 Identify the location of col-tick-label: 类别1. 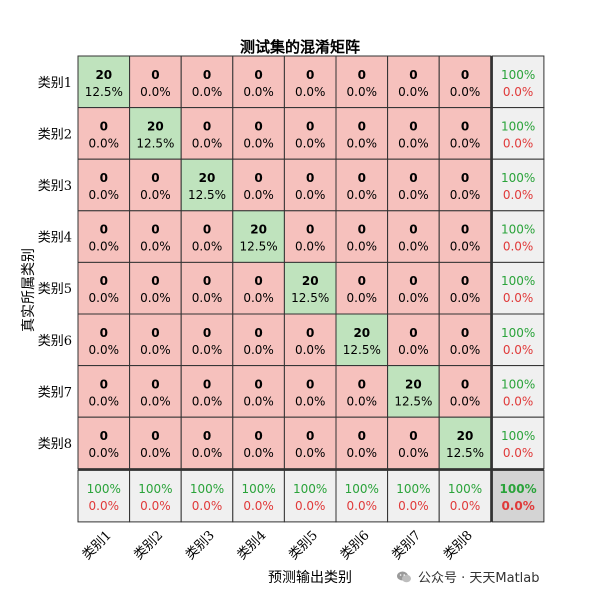
(97, 545).